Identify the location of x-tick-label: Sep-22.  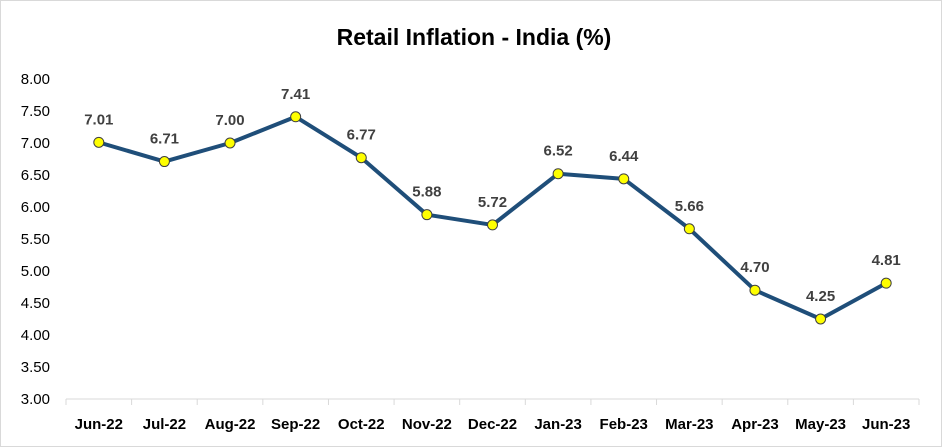
(295, 424).